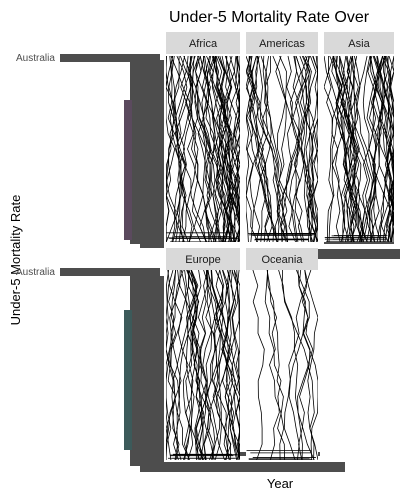  I want to click on panel-background, so click(282, 365).